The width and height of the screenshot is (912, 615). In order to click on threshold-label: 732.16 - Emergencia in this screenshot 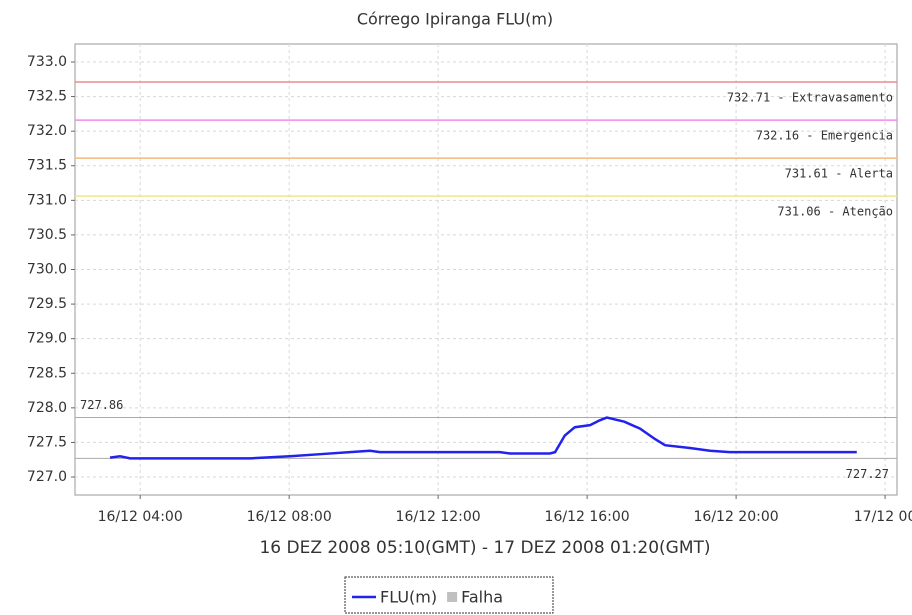, I will do `click(824, 136)`.